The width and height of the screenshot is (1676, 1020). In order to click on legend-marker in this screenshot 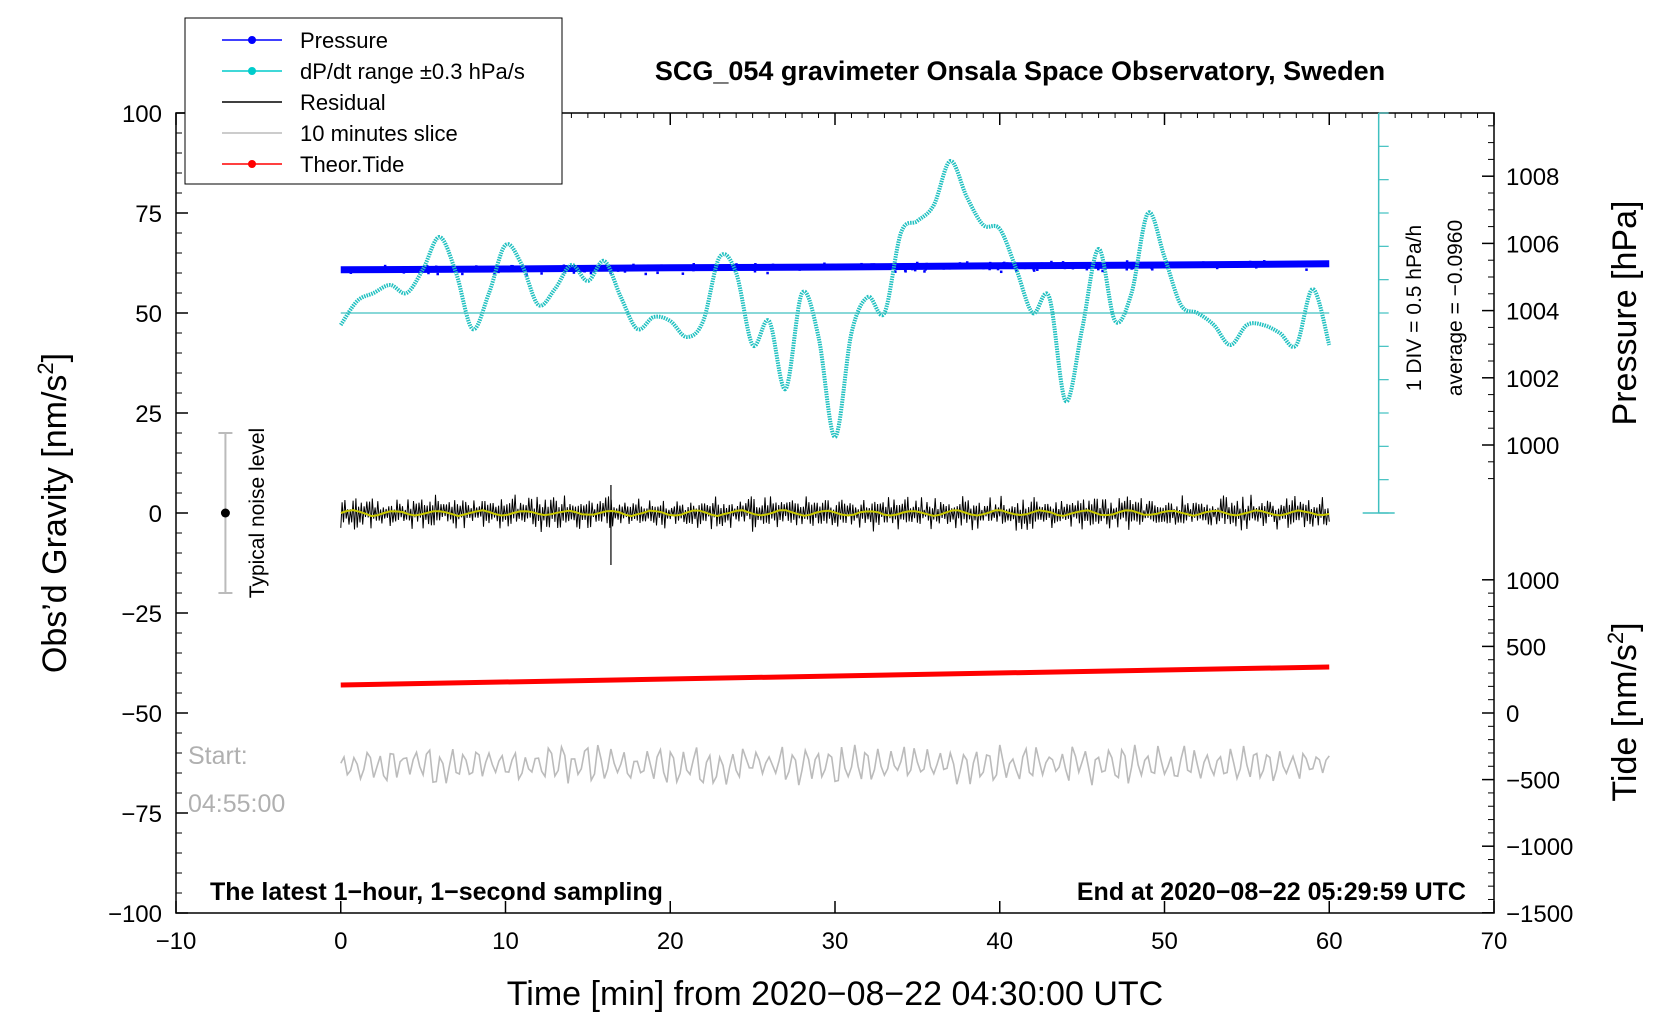, I will do `click(252, 164)`.